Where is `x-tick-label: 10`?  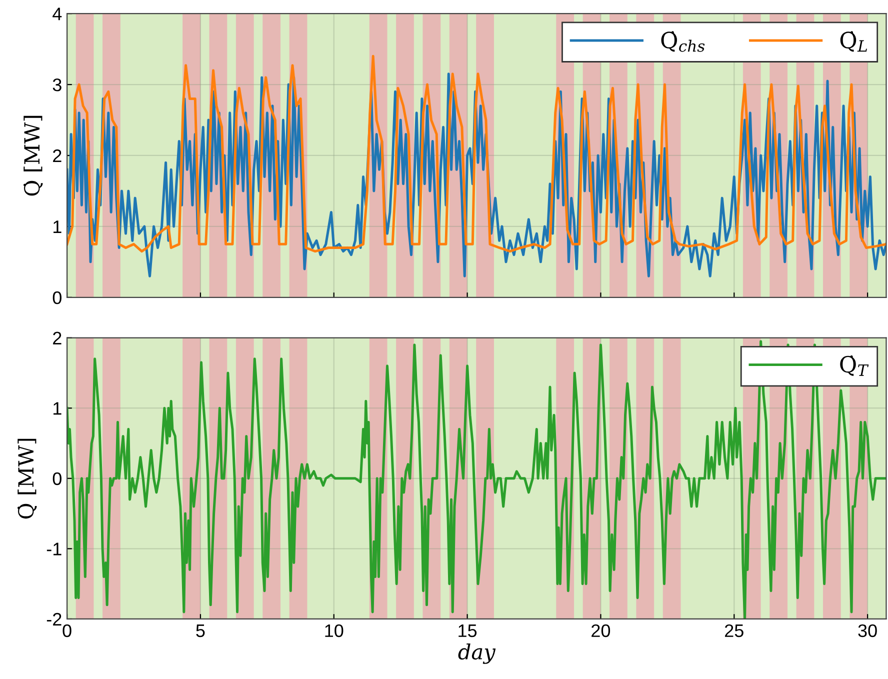
x-tick-label: 10 is located at coordinates (334, 631).